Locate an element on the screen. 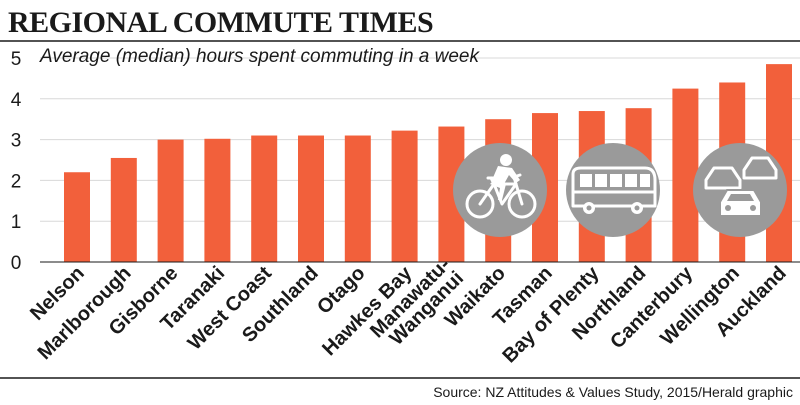 The height and width of the screenshot is (405, 800). y-tick-label: 2 is located at coordinates (16, 181).